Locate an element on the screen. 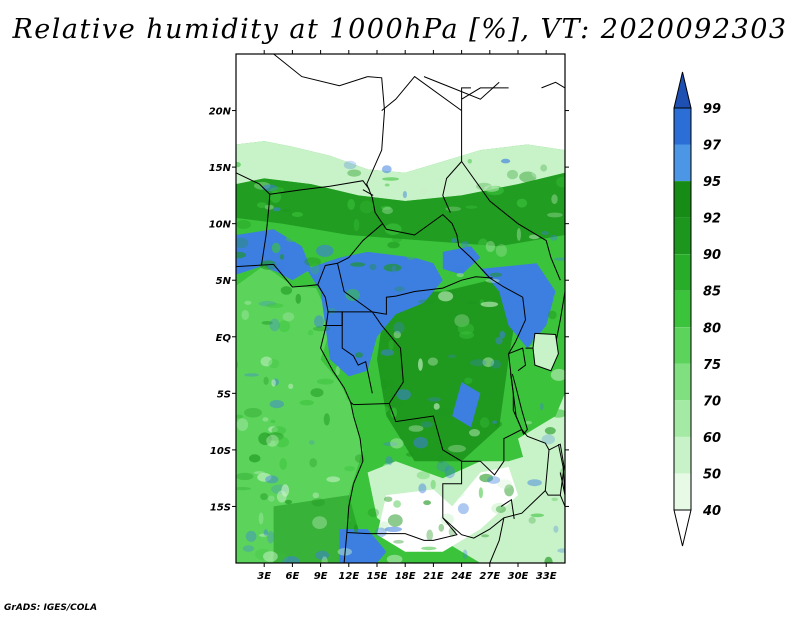  lat-tick-label: 10S is located at coordinates (220, 451).